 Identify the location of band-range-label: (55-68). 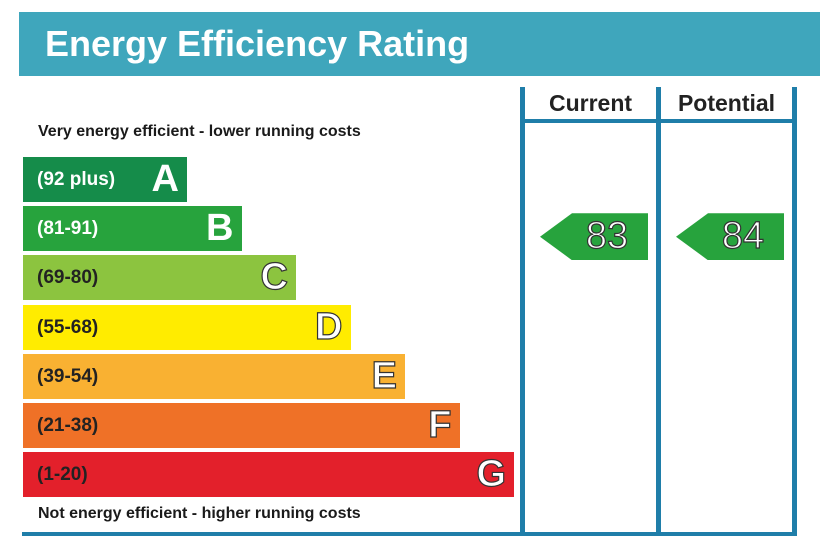
(68, 327).